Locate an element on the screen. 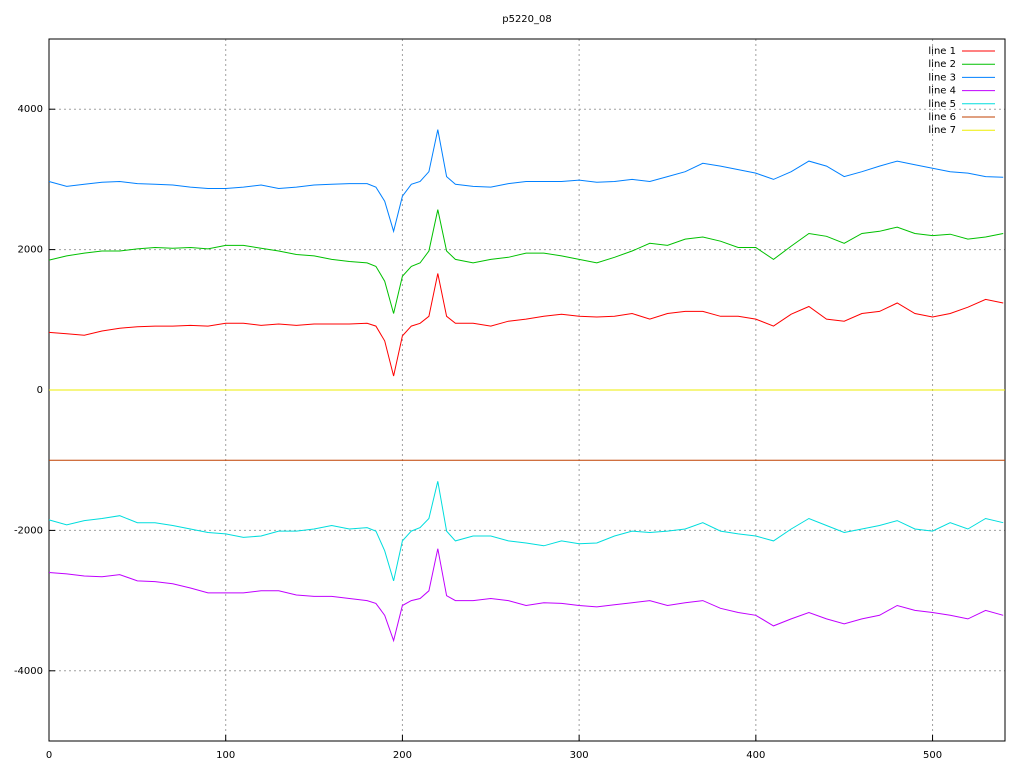 The width and height of the screenshot is (1024, 768). legend-label: line 7 is located at coordinates (942, 130).